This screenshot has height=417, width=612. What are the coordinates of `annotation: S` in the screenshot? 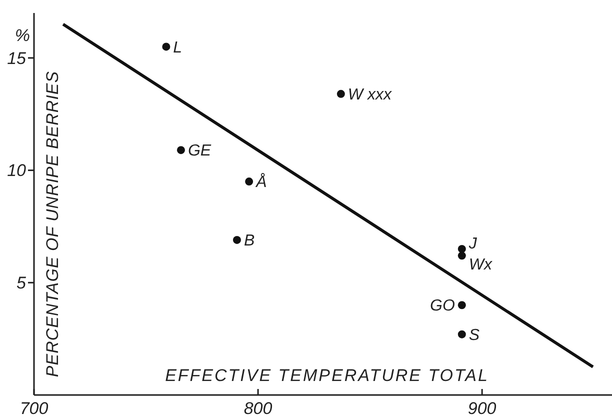 It's located at (474, 335).